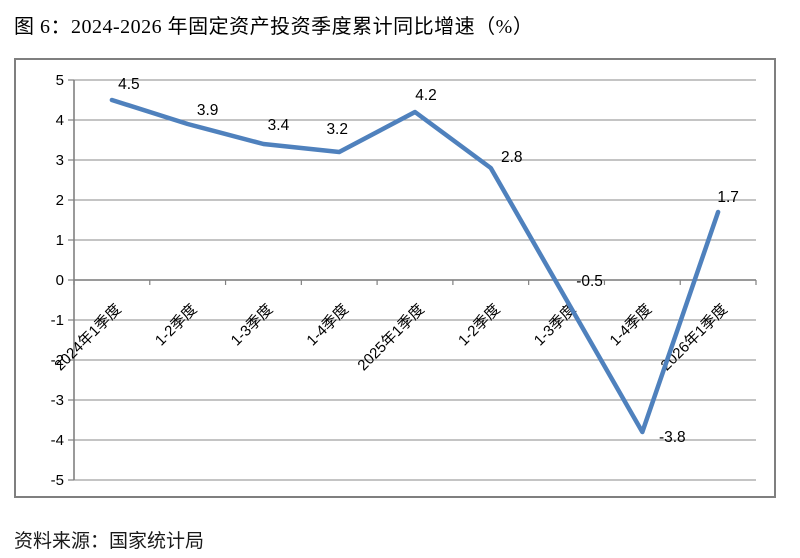 This screenshot has width=800, height=558. I want to click on x-axis-label: 2025年1季度, so click(390, 337).